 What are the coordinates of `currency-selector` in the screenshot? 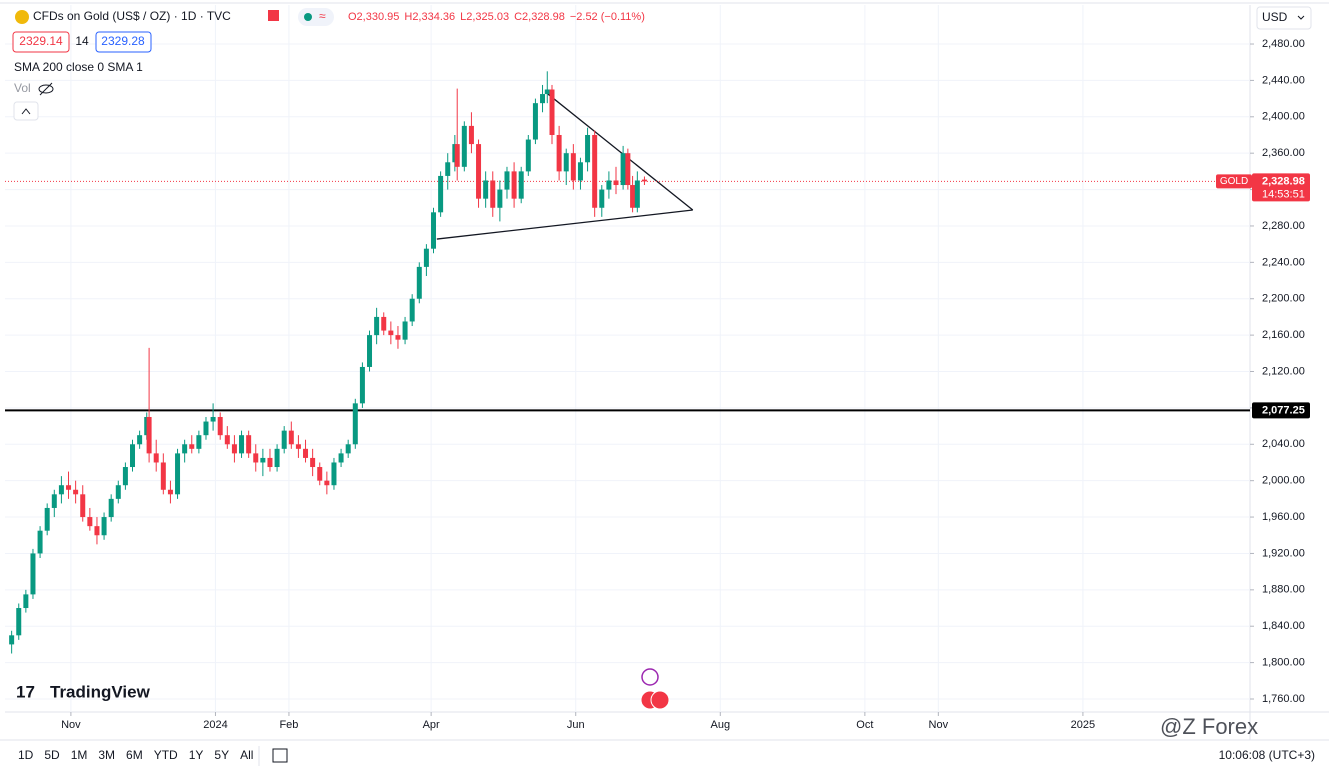 It's located at (1284, 18).